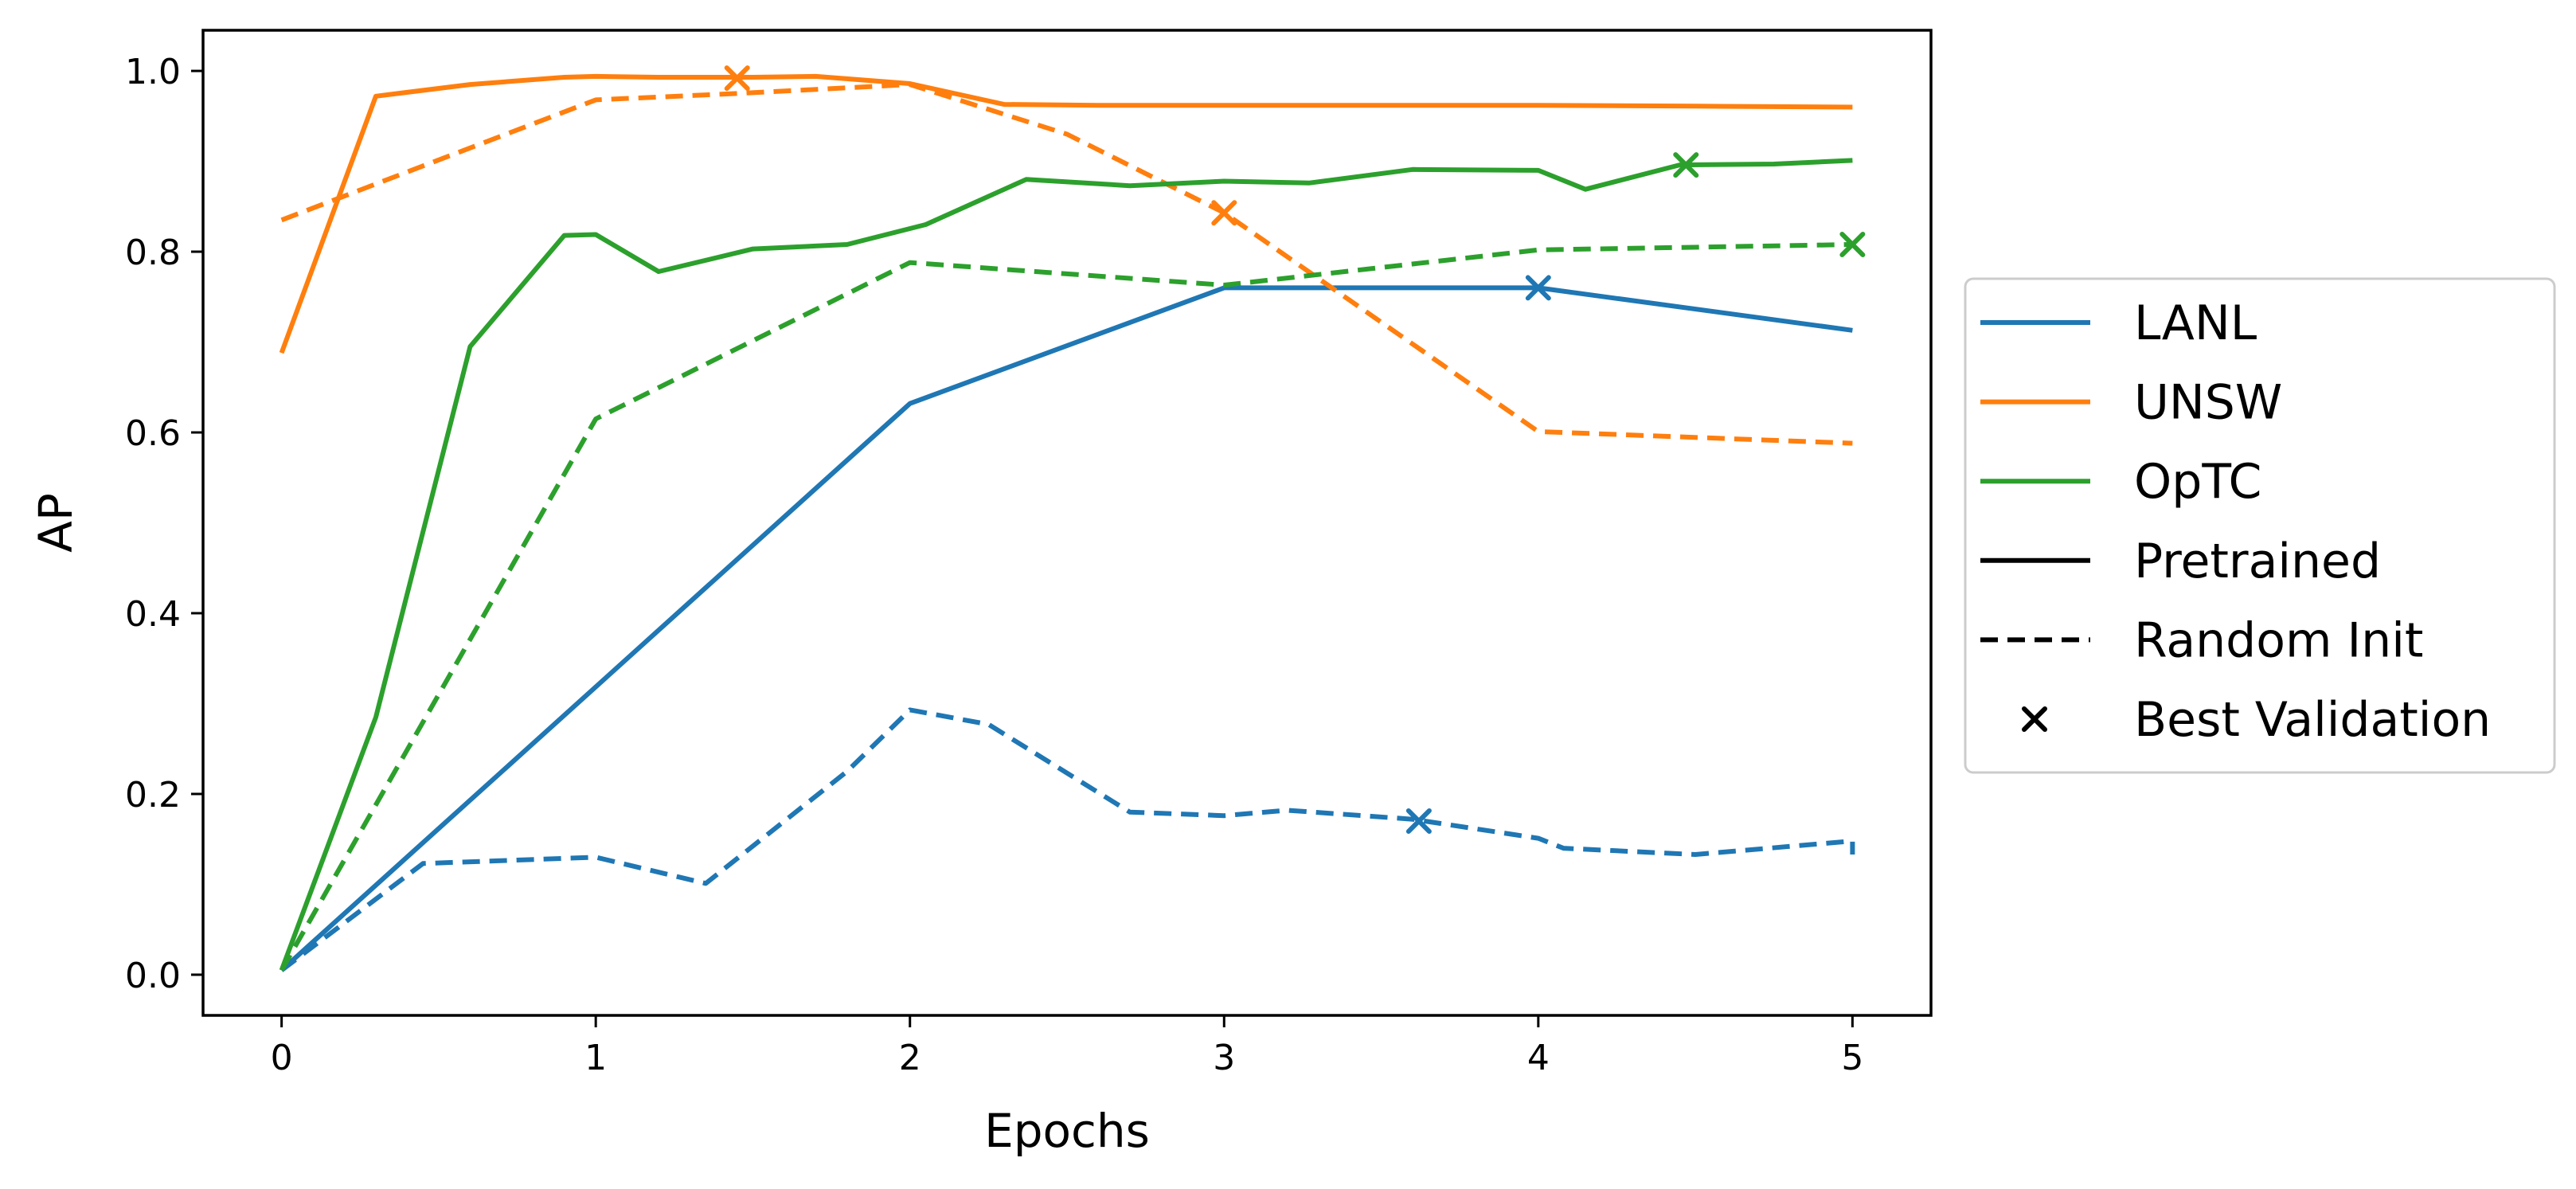 The height and width of the screenshot is (1189, 2576). Describe the element at coordinates (153, 614) in the screenshot. I see `y-tick-label: 0.4` at that location.